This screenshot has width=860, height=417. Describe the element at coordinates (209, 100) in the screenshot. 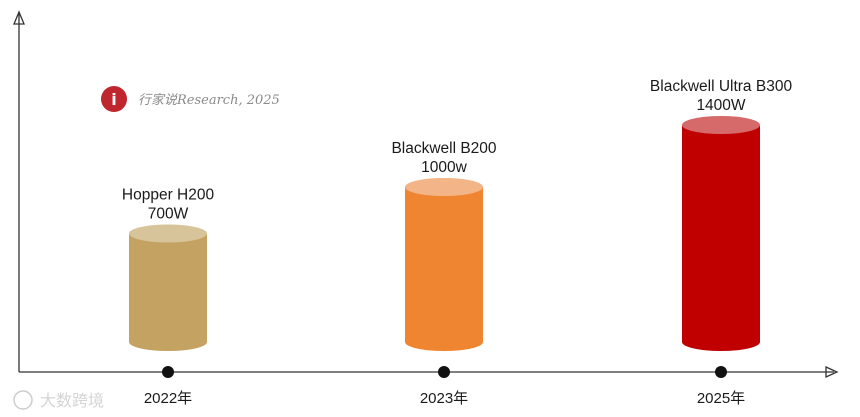

I see `watermark-text: 行家说Research, 2025` at that location.